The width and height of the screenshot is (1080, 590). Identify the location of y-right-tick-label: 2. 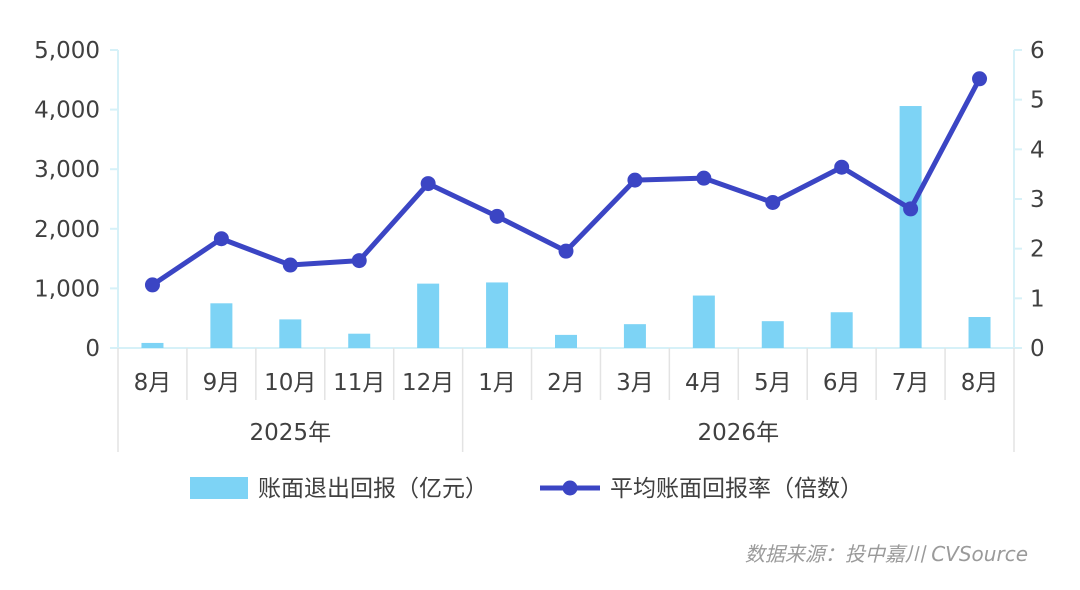
(1037, 250).